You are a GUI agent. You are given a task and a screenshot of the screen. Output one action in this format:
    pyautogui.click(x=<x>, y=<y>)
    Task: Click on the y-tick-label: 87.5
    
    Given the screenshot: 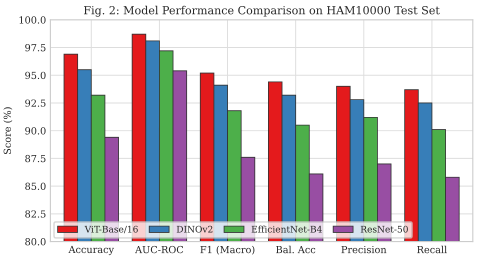 What is the action you would take?
    pyautogui.click(x=35, y=158)
    